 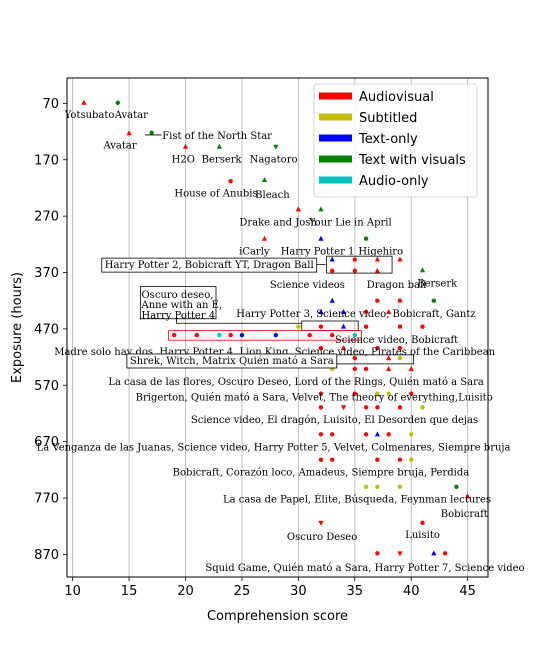 I want to click on y-tick-label: 570, so click(x=46, y=386).